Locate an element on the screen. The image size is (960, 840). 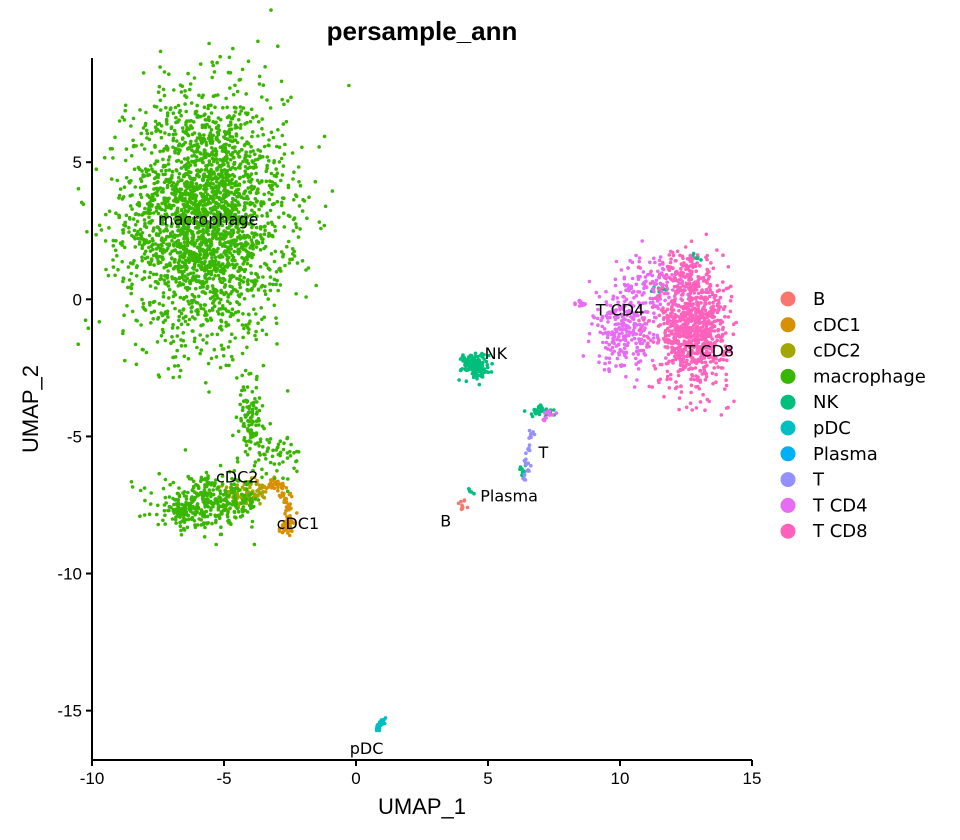
cluster-label-plasma: Plasma is located at coordinates (509, 496).